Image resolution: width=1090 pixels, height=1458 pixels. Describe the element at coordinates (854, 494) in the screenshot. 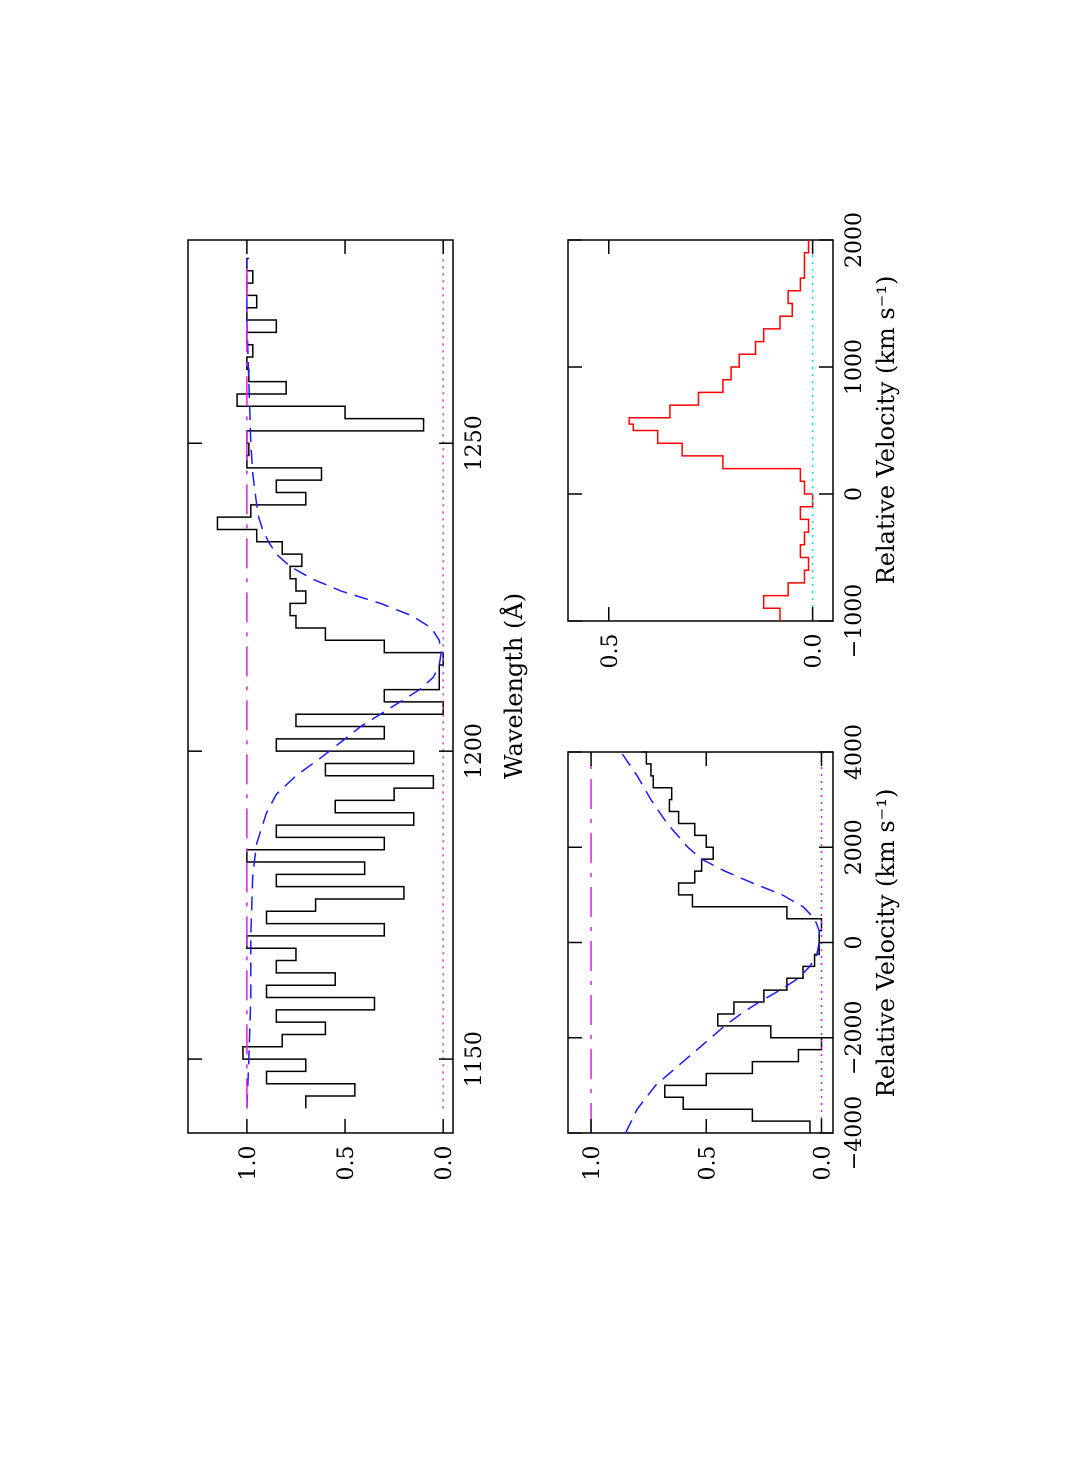

I see `panel-br-xtick-label-1: 0` at that location.